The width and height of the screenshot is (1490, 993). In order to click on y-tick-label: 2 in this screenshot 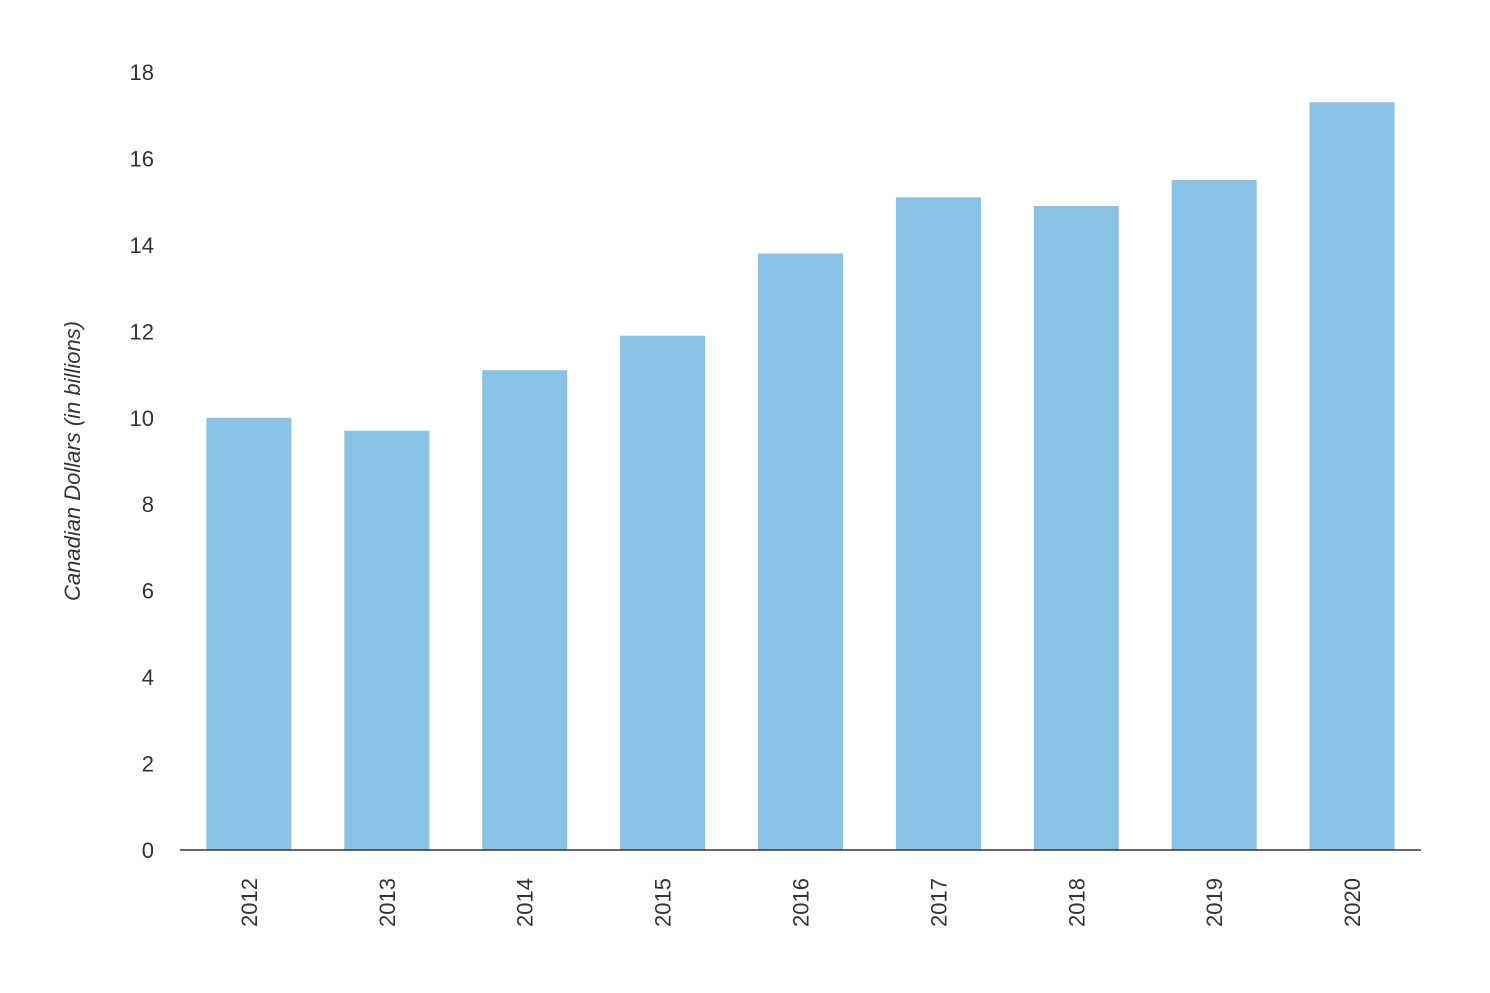, I will do `click(148, 764)`.